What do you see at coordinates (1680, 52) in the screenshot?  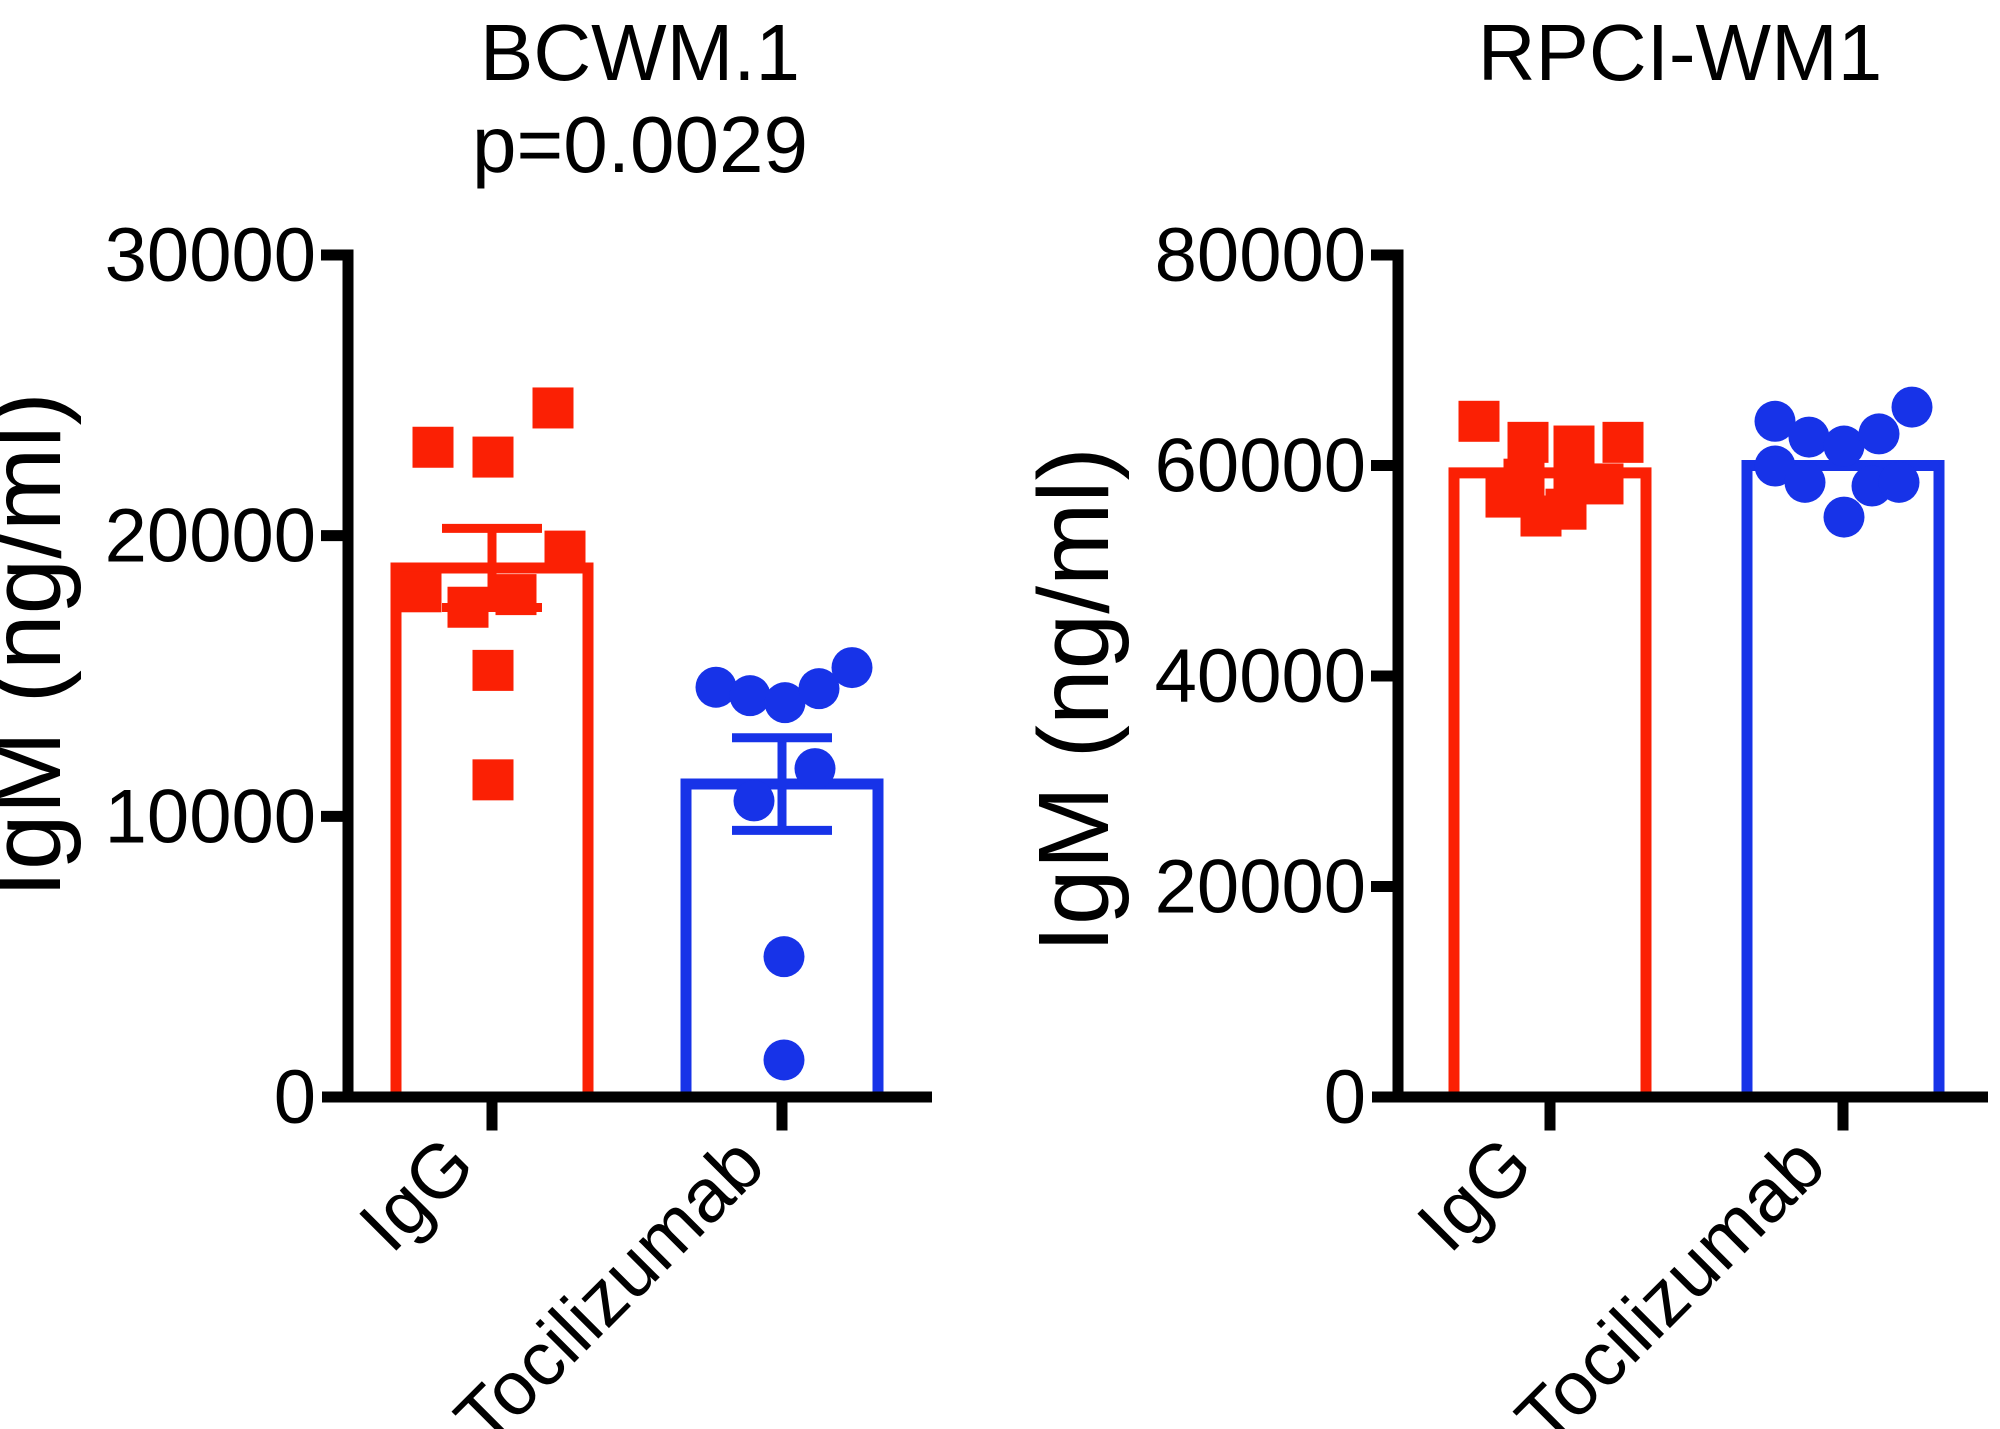 I see `chart-title: RPCI-WM1` at bounding box center [1680, 52].